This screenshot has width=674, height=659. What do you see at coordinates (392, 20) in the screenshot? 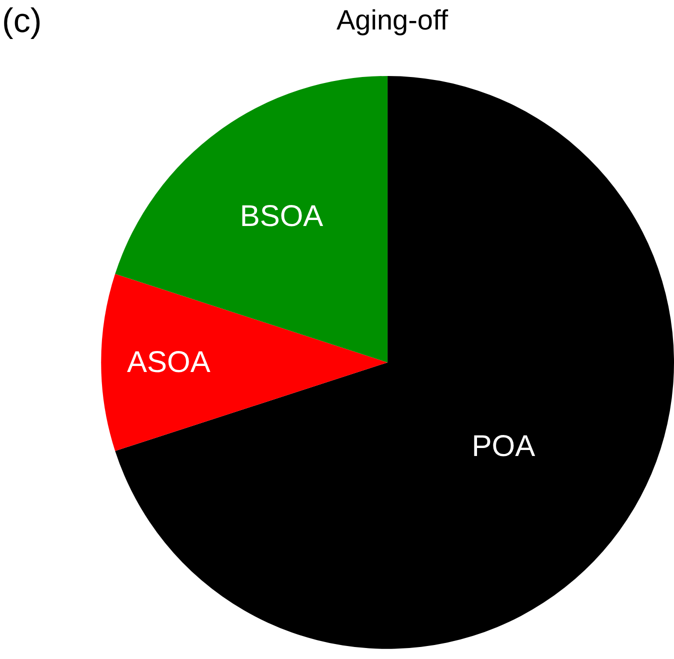
I see `chart-title: Aging-off` at bounding box center [392, 20].